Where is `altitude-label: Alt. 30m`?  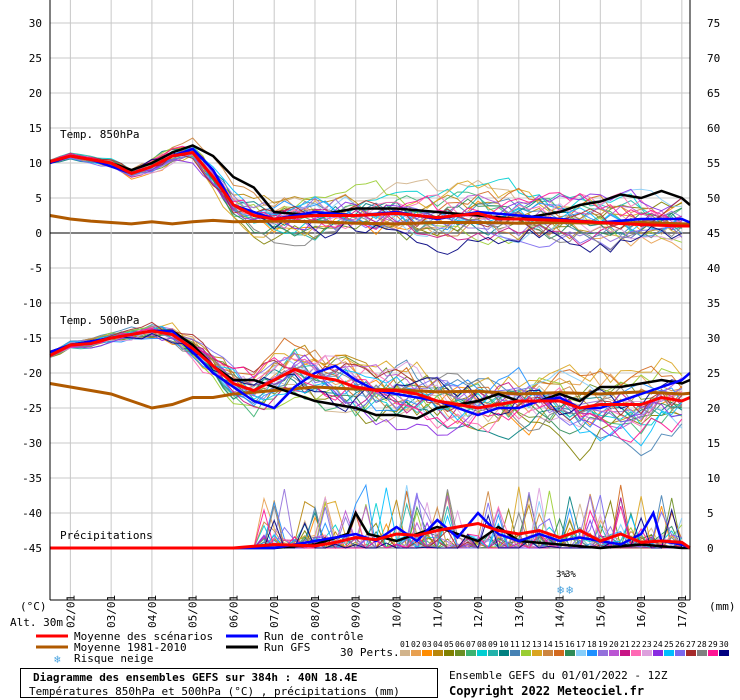 altitude-label: Alt. 30m is located at coordinates (36, 622).